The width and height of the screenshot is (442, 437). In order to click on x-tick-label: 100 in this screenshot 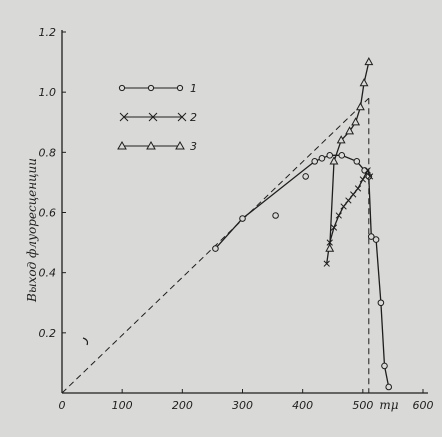, I will do `click(122, 405)`.